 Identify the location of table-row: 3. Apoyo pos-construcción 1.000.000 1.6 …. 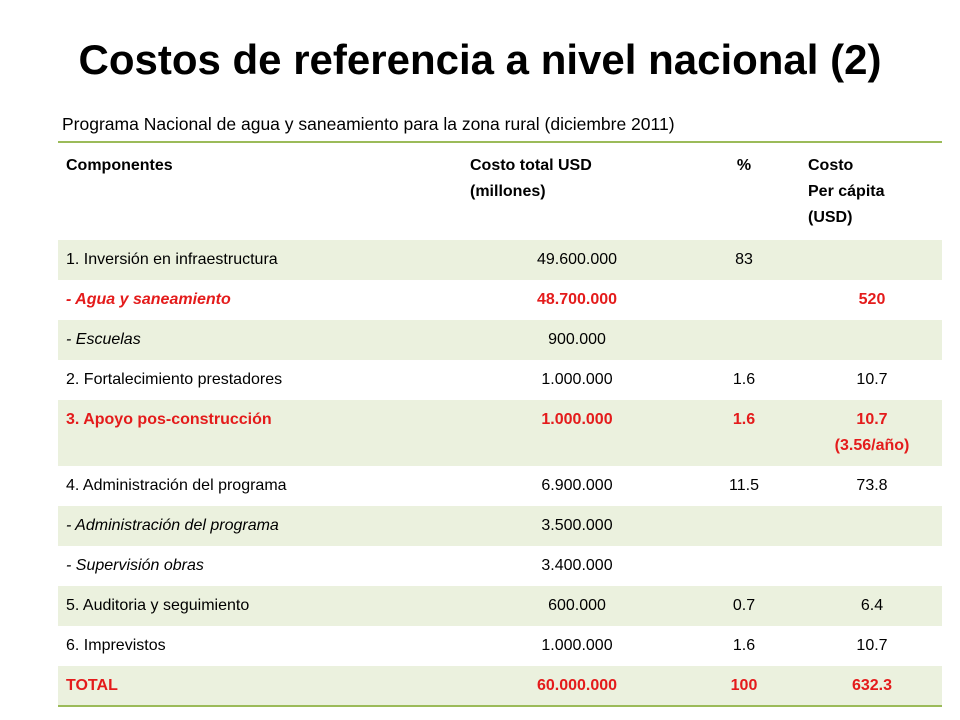
(500, 433).